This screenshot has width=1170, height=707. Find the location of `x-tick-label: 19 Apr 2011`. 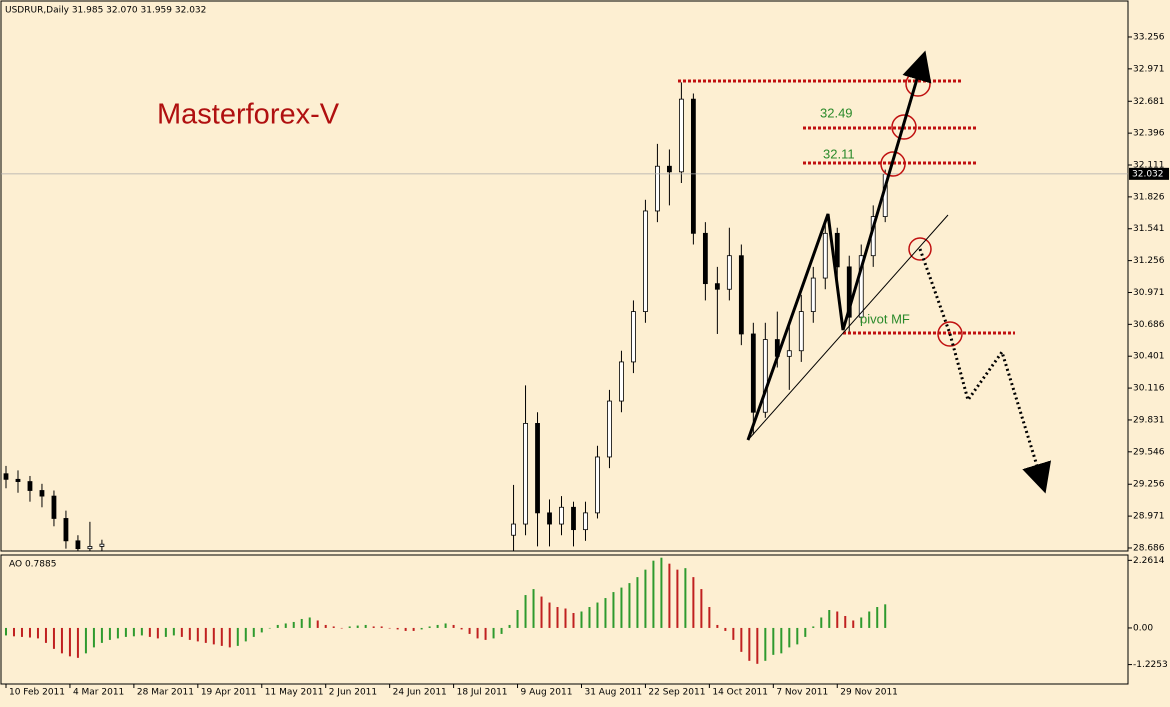

x-tick-label: 19 Apr 2011 is located at coordinates (229, 693).